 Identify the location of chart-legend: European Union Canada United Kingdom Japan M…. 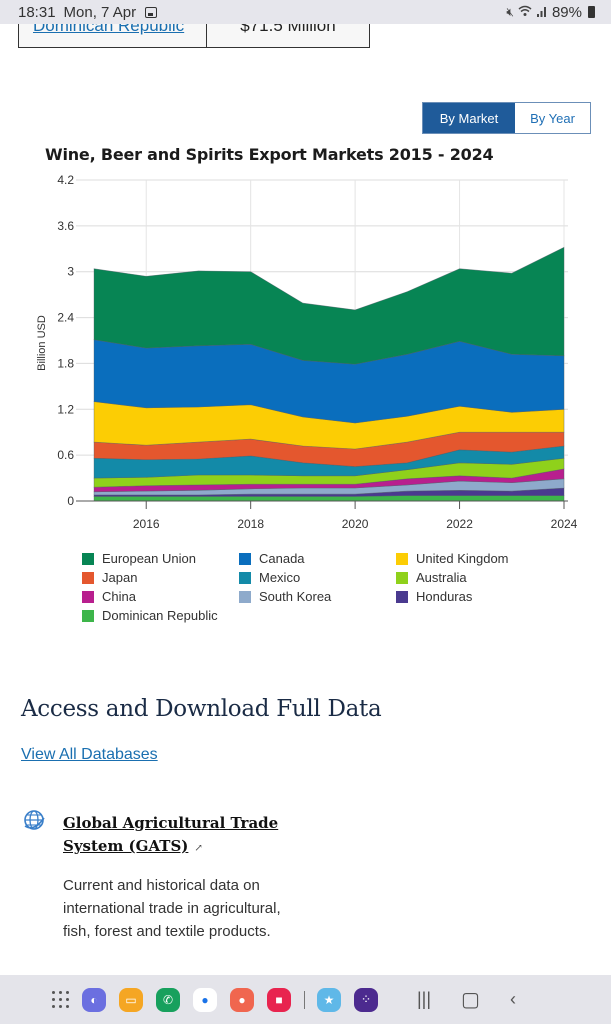
(317, 587).